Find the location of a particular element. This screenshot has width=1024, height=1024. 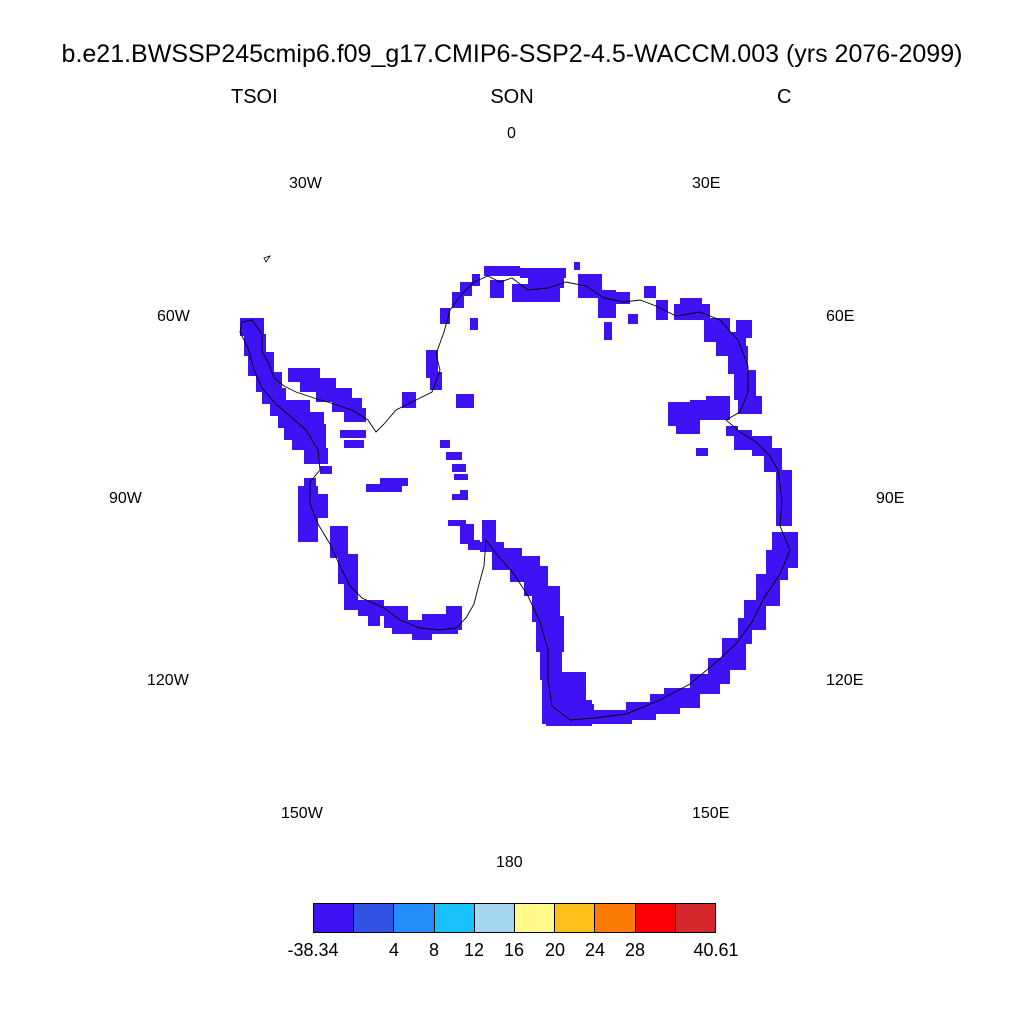

lon-label-90e: 90E is located at coordinates (890, 498).